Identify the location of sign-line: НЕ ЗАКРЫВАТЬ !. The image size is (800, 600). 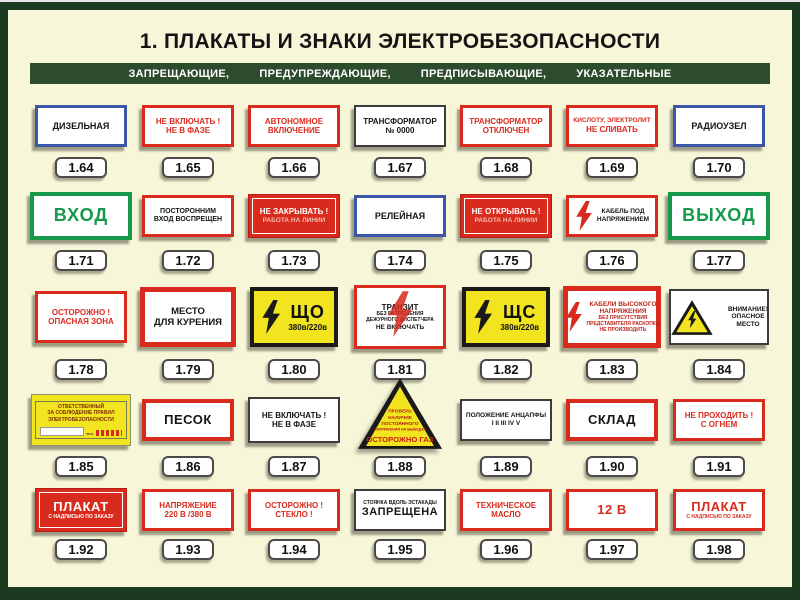
(294, 212).